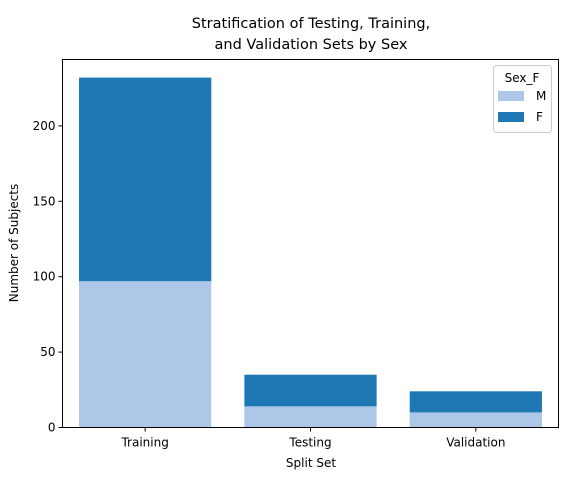 The width and height of the screenshot is (566, 480). I want to click on bar-validation-m, so click(475, 420).